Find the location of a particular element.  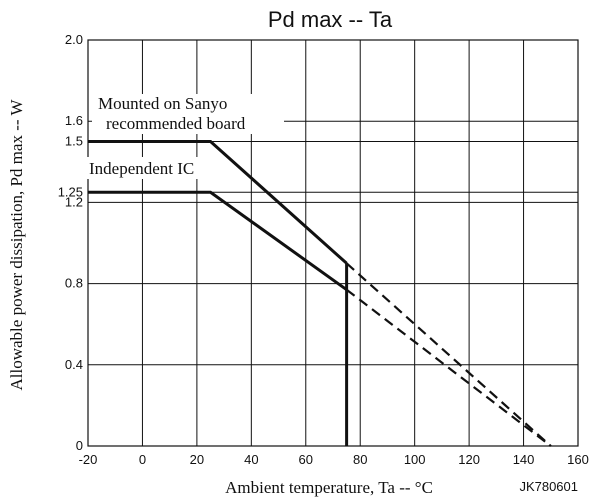

y-tick-label: 0.8 is located at coordinates (74, 283).